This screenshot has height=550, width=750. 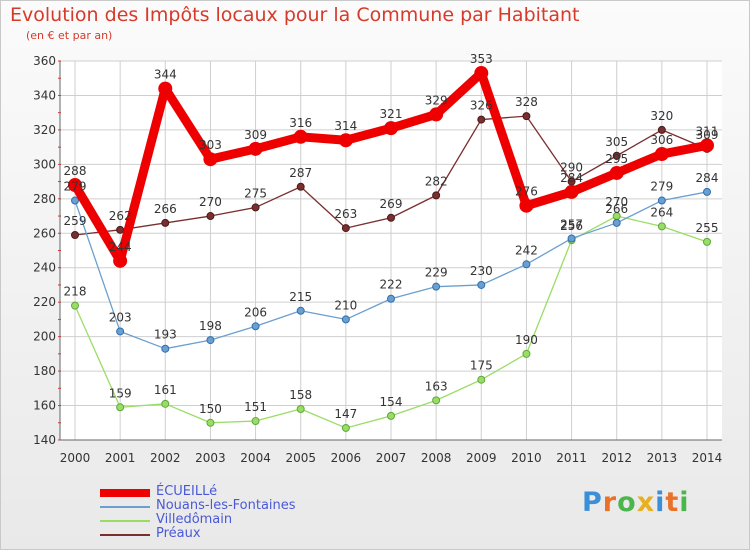 I want to click on data-label: 203, so click(x=120, y=317).